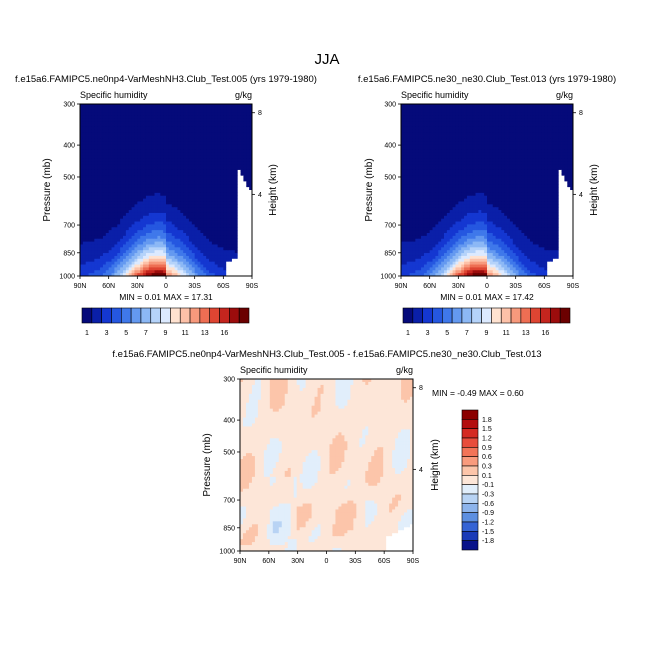 This screenshot has height=654, width=654. I want to click on colorbar-swatch, so click(234, 315).